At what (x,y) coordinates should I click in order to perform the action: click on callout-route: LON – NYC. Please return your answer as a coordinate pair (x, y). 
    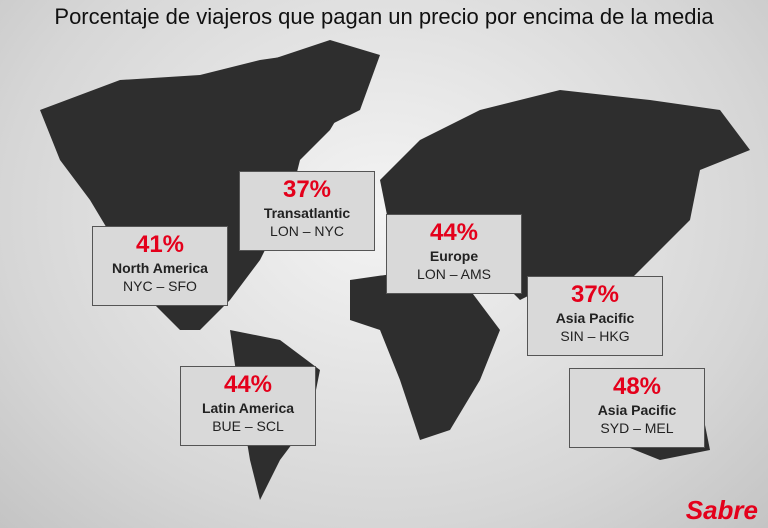
    Looking at the image, I should click on (307, 231).